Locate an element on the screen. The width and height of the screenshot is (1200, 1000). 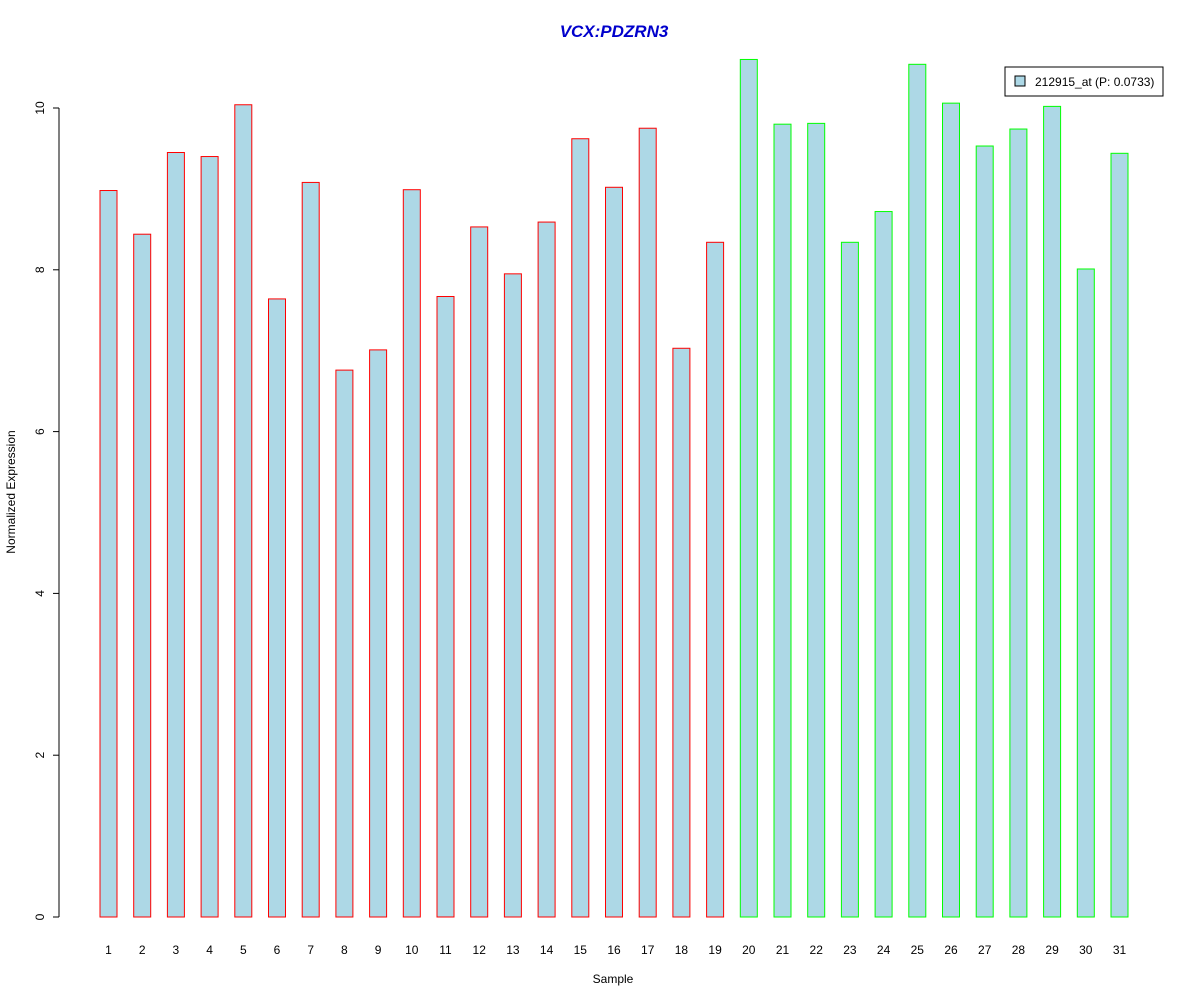
x-tick-label: 25 is located at coordinates (918, 950).